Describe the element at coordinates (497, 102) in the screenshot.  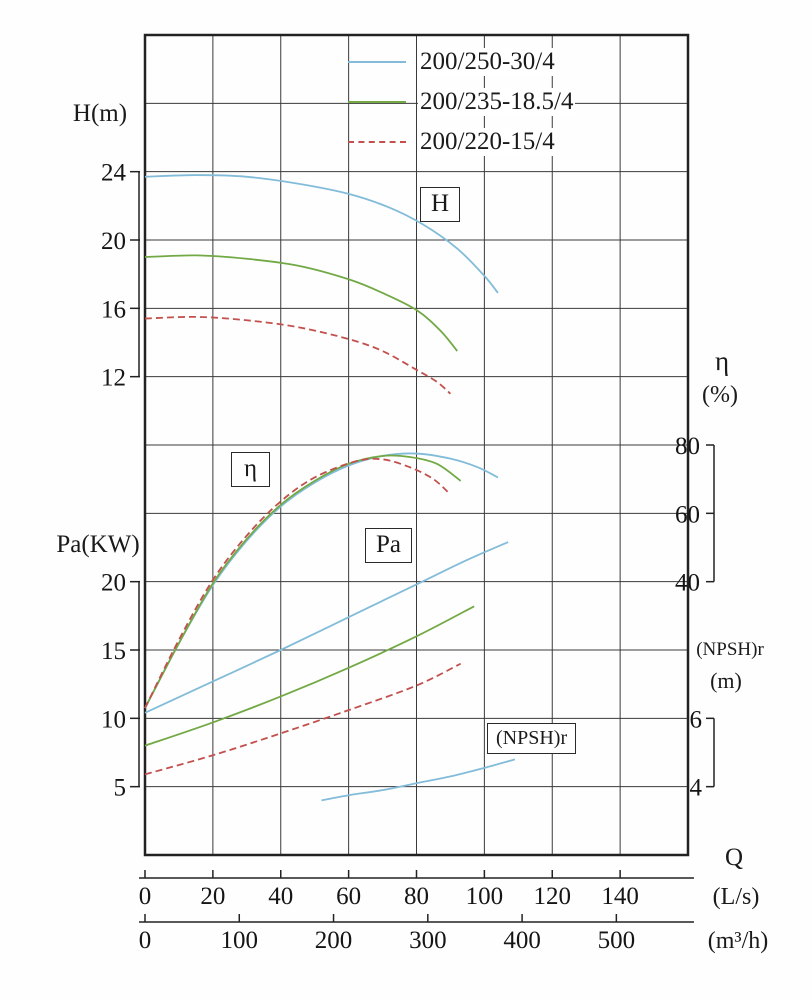
I see `legend-label: 200/235-18.5/4` at that location.